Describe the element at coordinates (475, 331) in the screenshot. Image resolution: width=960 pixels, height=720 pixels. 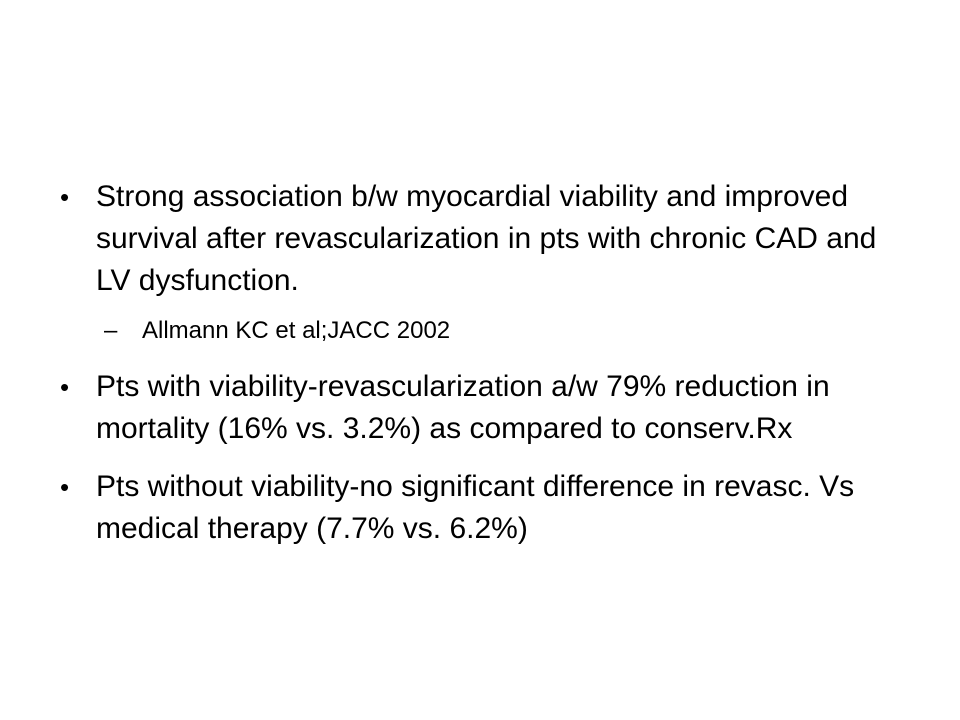
I see `sub-bullet-reference: – Allmann KC et al;JACC 2002` at that location.